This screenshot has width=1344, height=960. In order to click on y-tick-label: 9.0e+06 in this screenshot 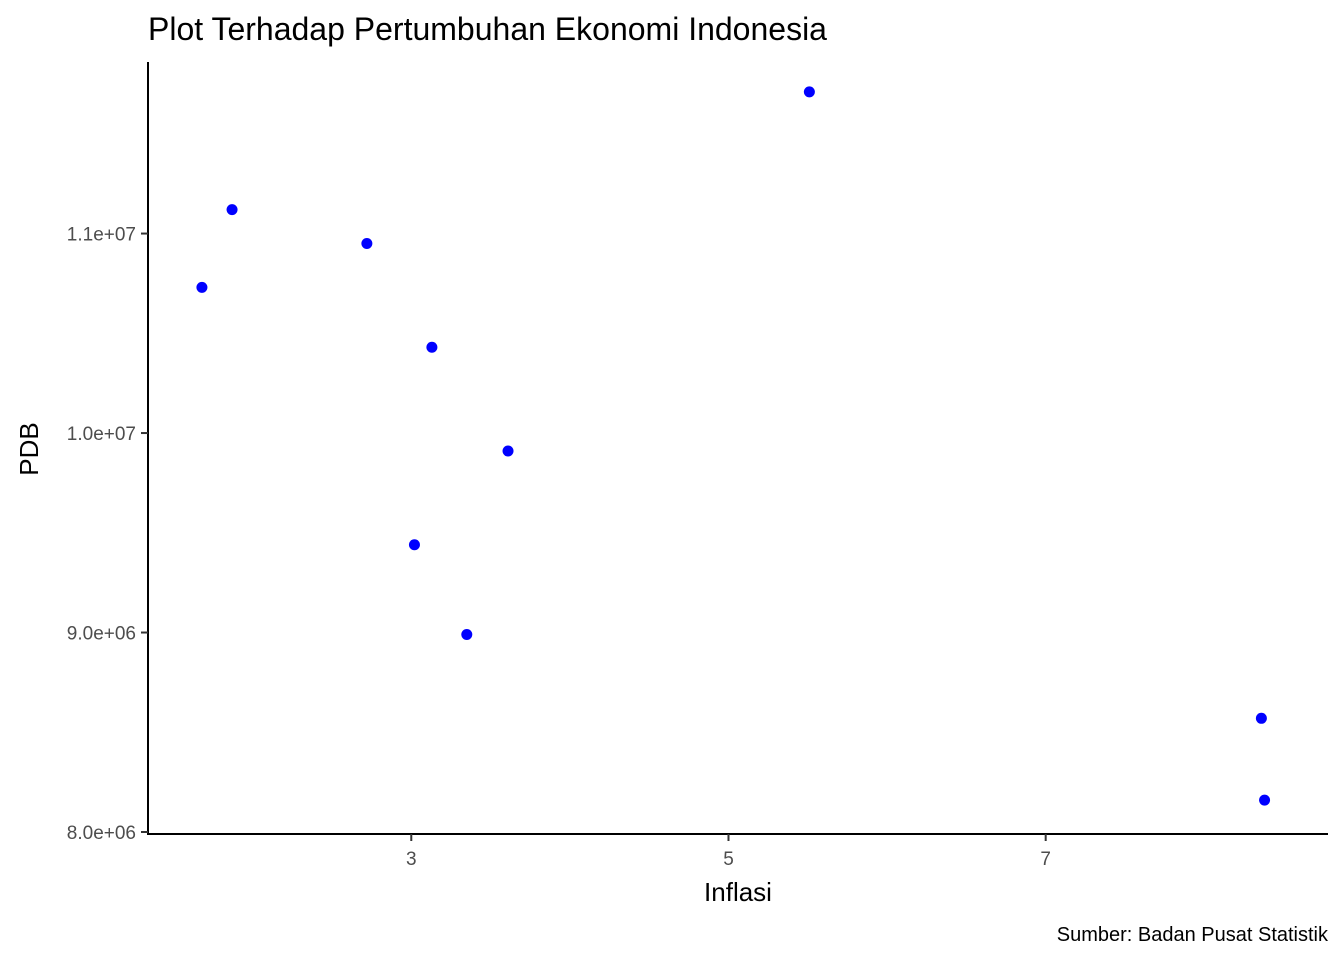, I will do `click(101, 634)`.